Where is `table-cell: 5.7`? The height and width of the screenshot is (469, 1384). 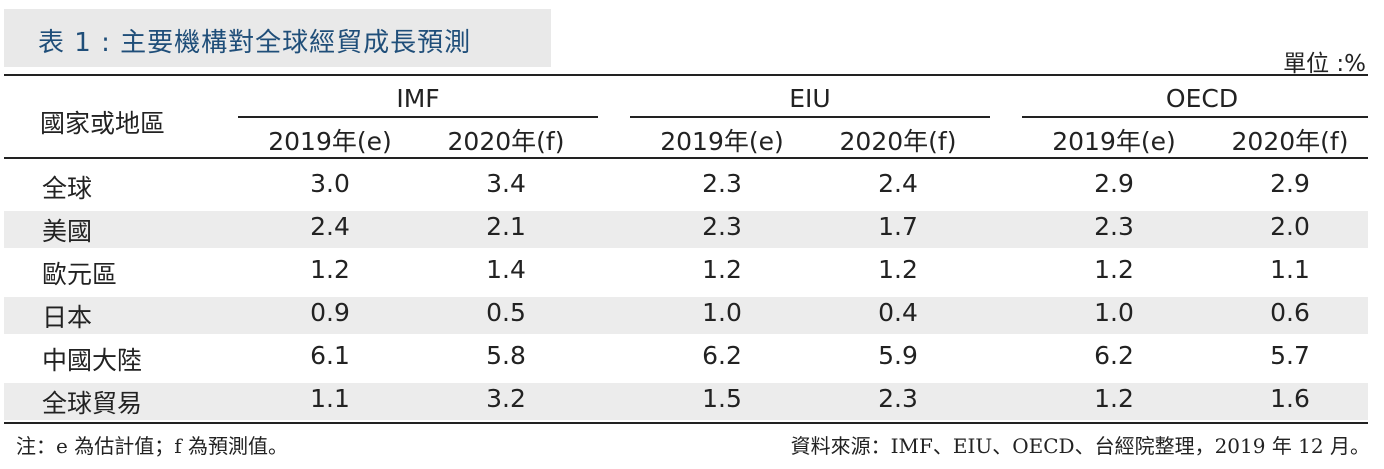
table-cell: 5.7 is located at coordinates (1290, 355).